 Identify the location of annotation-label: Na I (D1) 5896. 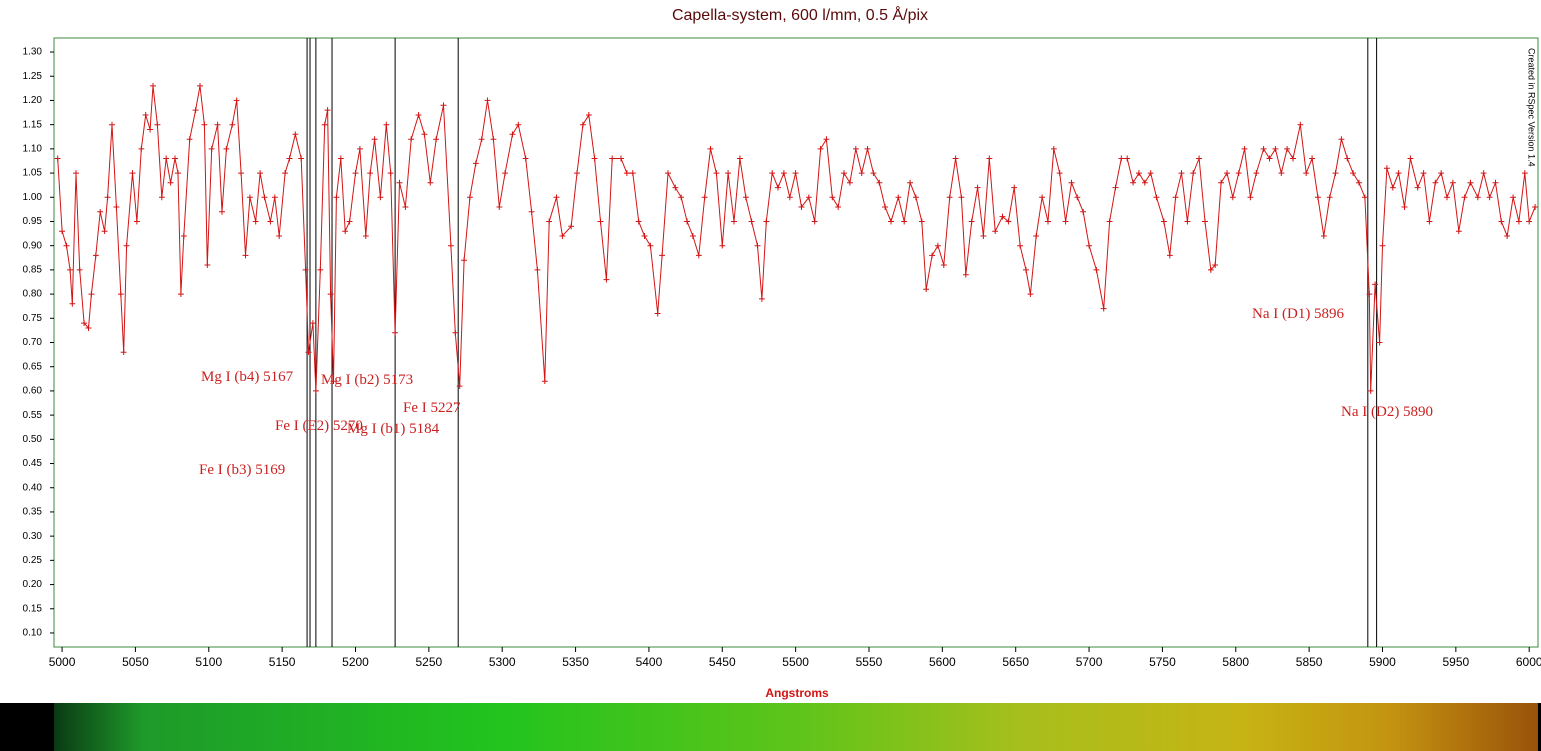
(1298, 314).